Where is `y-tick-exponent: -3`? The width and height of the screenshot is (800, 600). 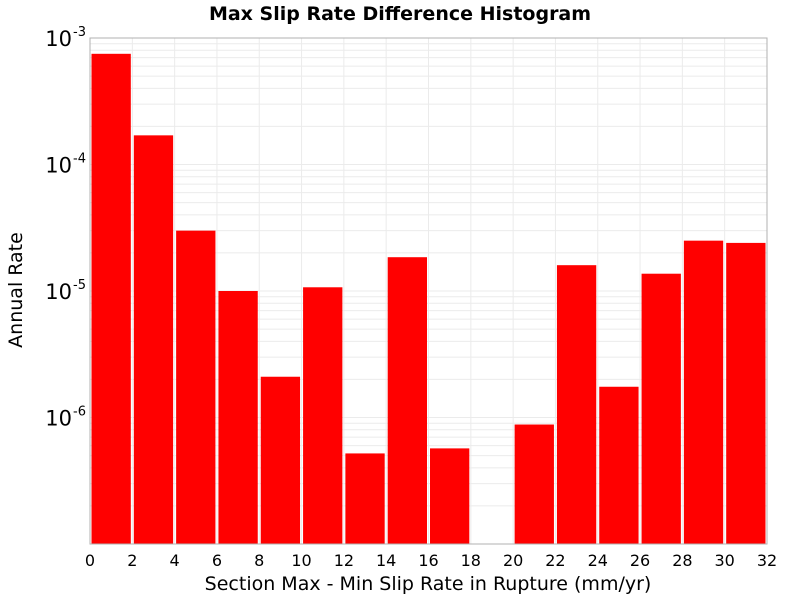 y-tick-exponent: -3 is located at coordinates (79, 32).